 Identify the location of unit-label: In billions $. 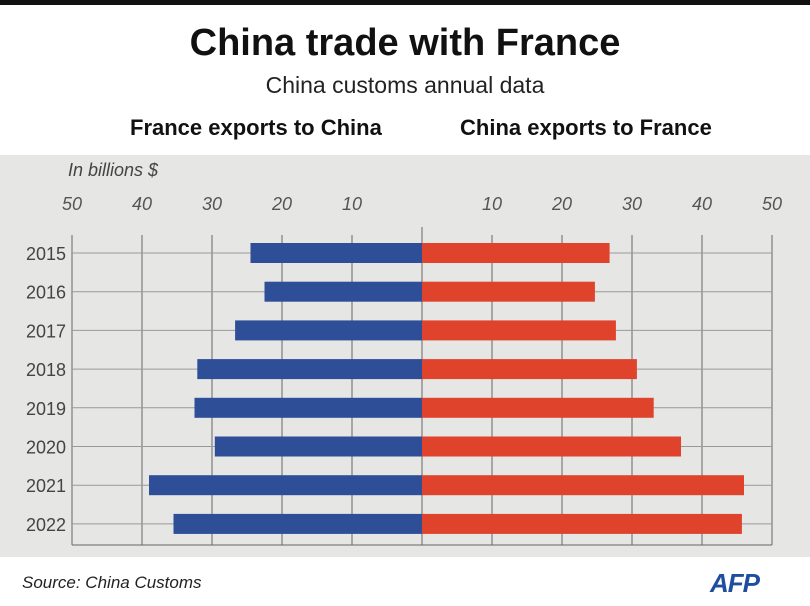
(113, 170).